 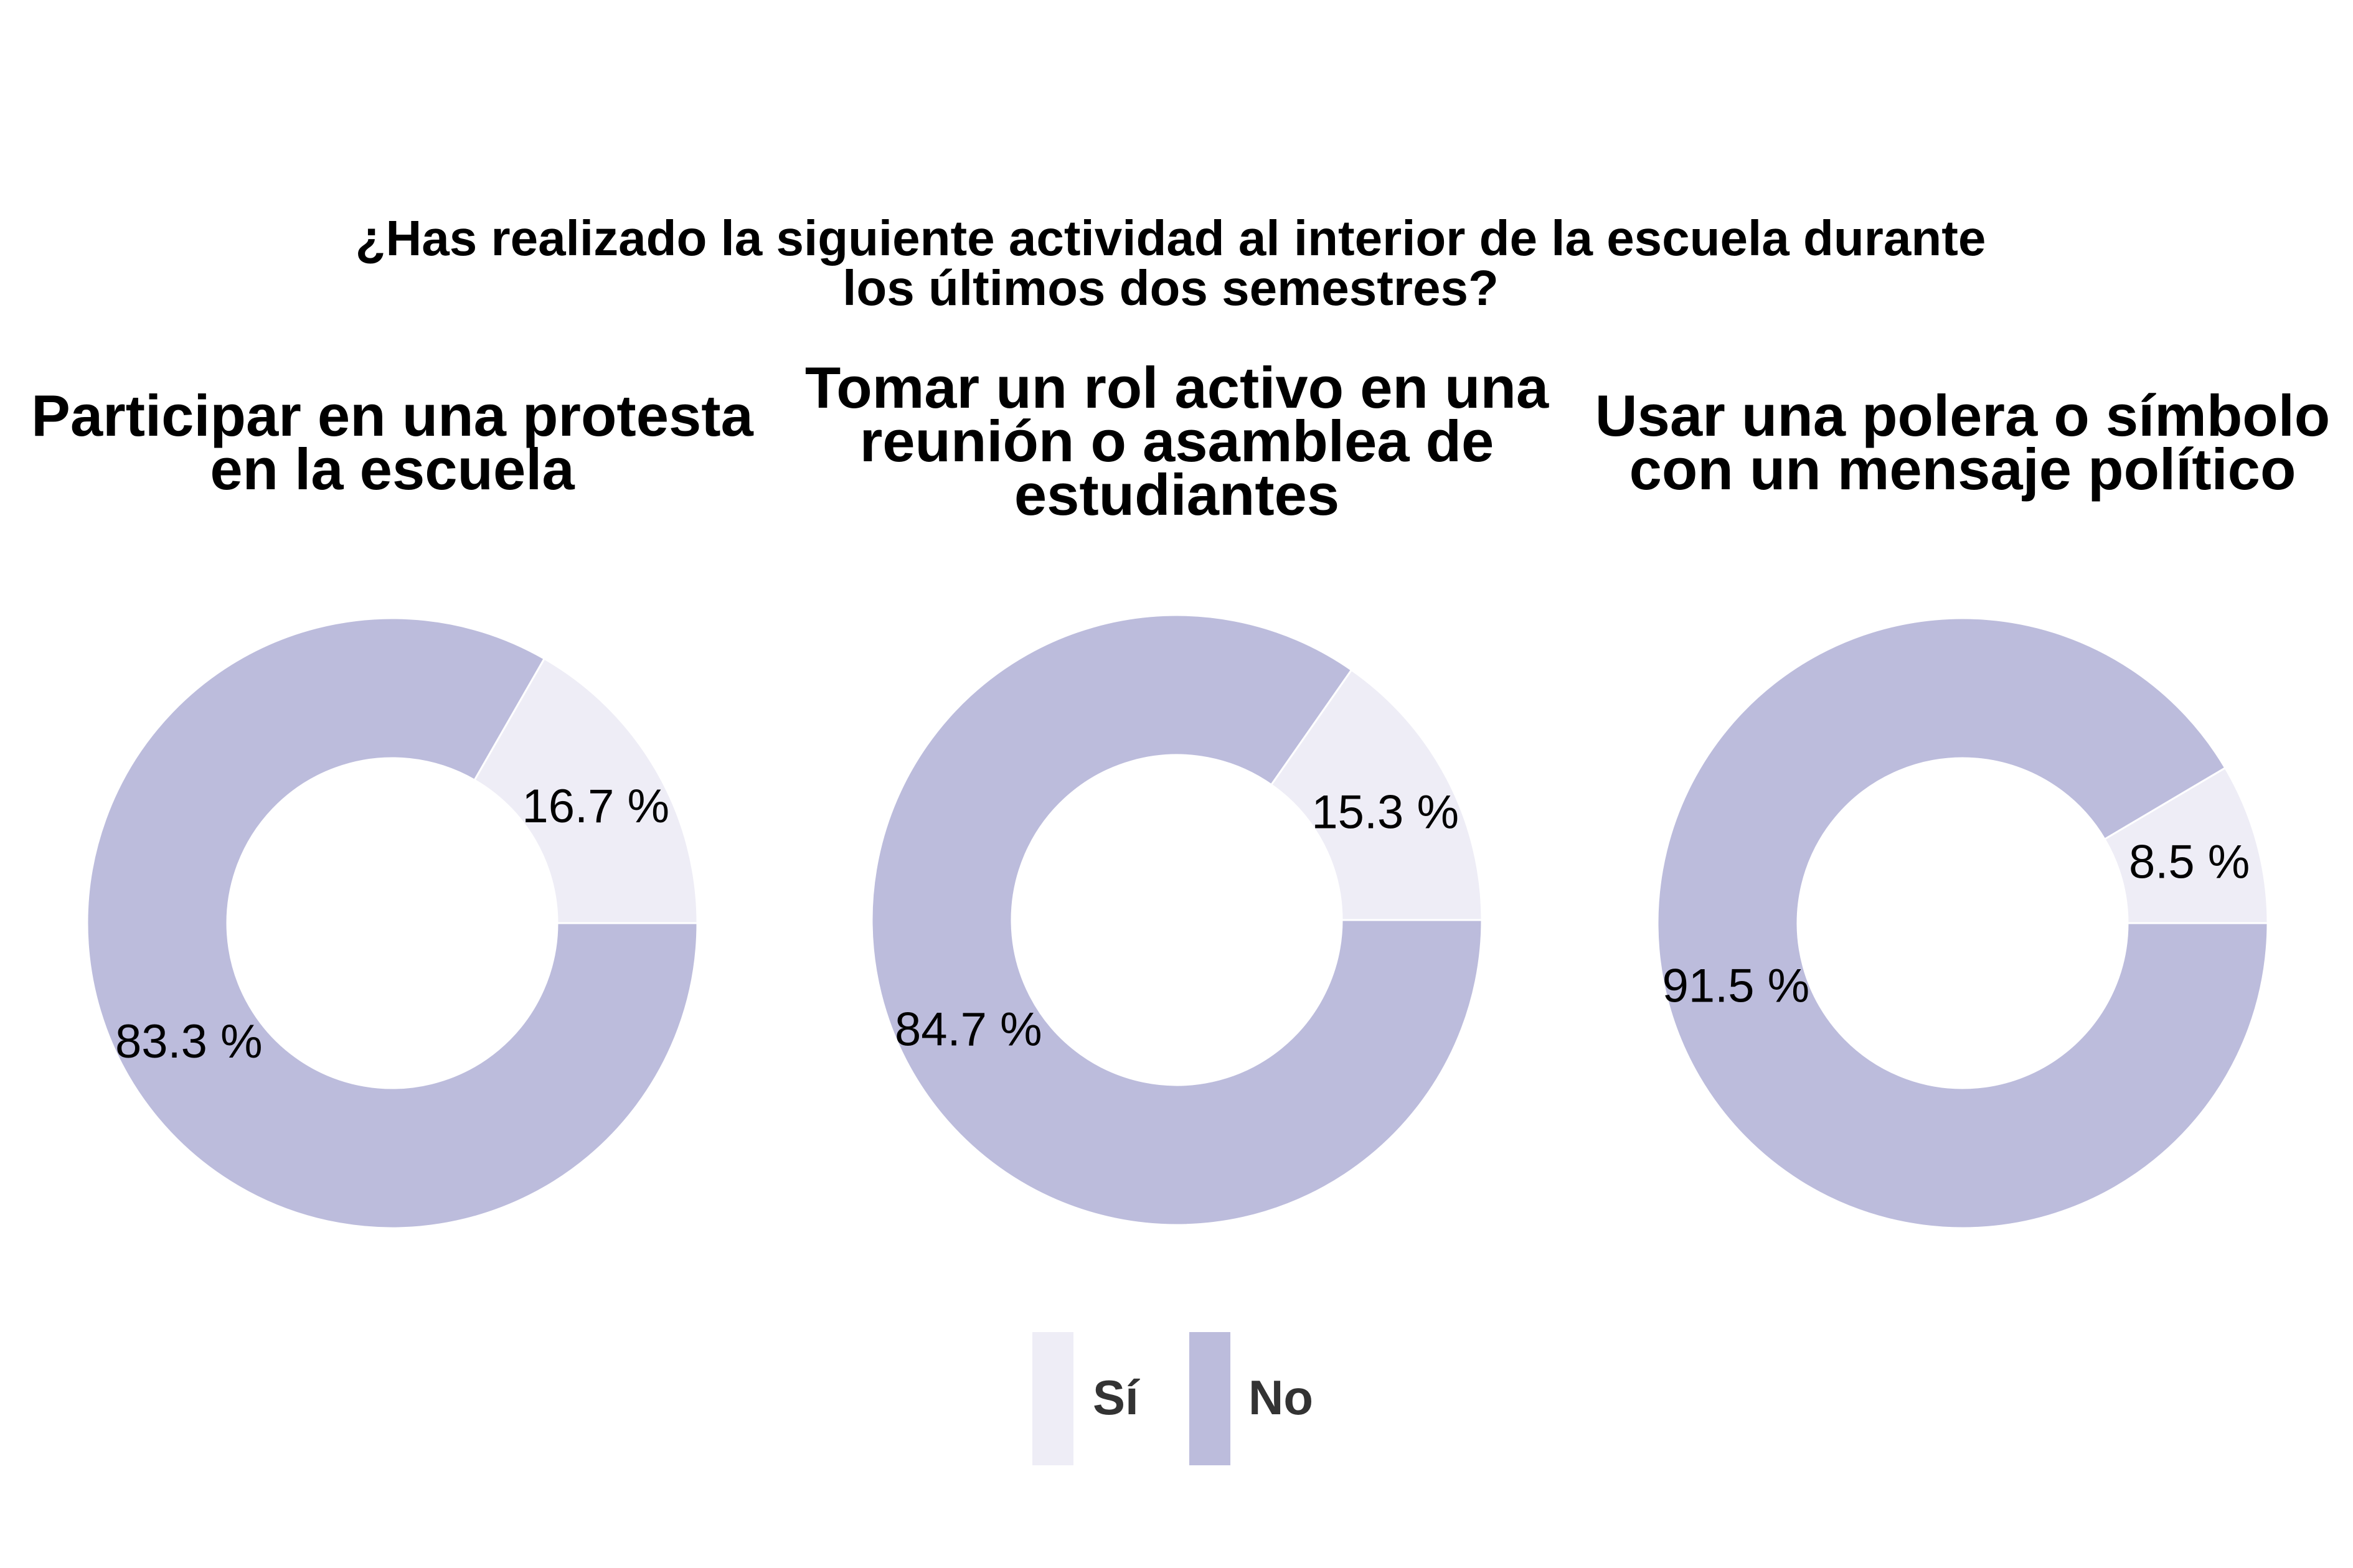 I want to click on legend-item-si: Sí, so click(x=1086, y=1398).